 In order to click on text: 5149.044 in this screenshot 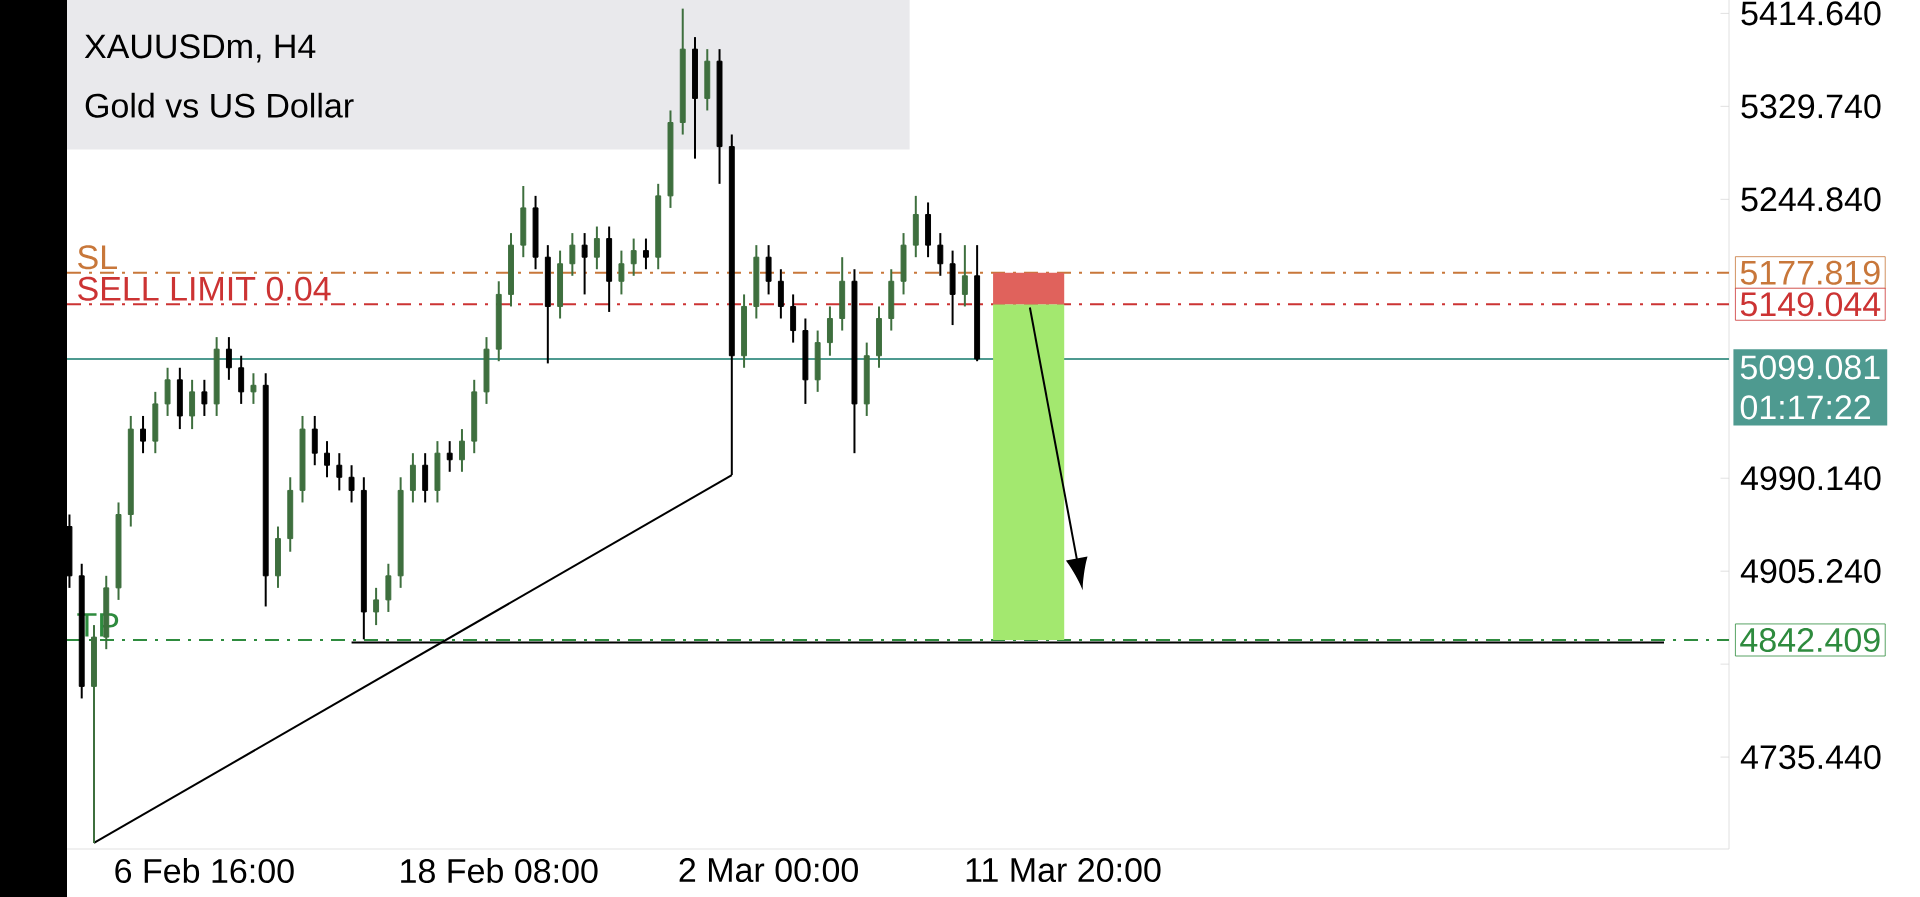, I will do `click(1810, 304)`.